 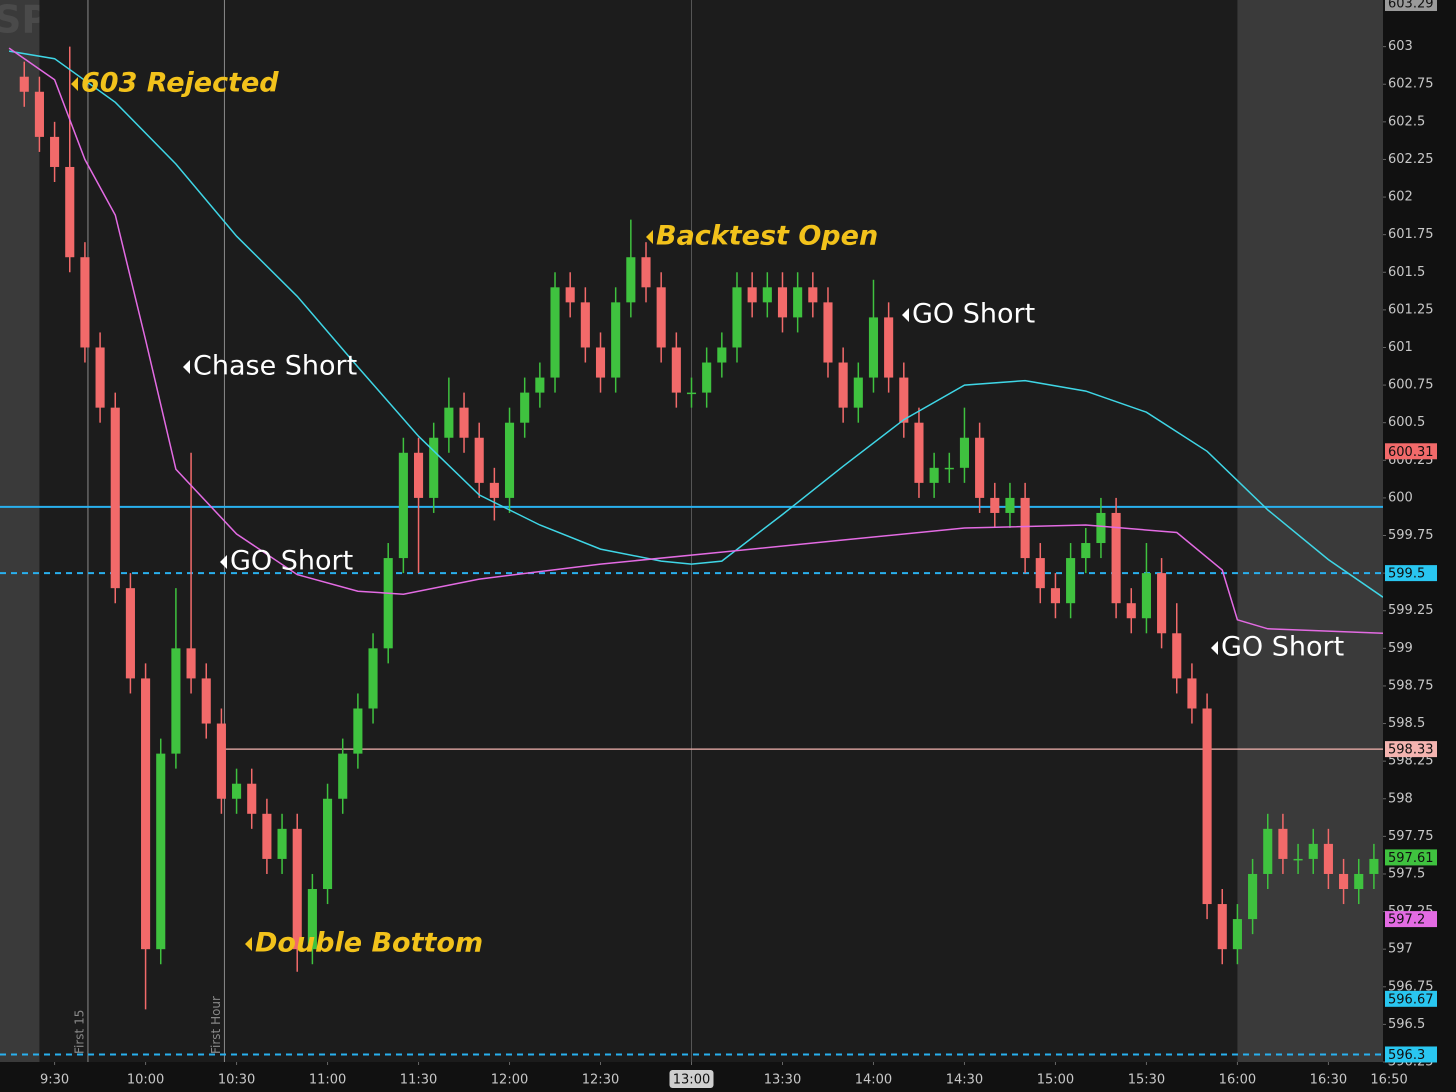 I want to click on y-tick-label: 602.25, so click(x=1411, y=159).